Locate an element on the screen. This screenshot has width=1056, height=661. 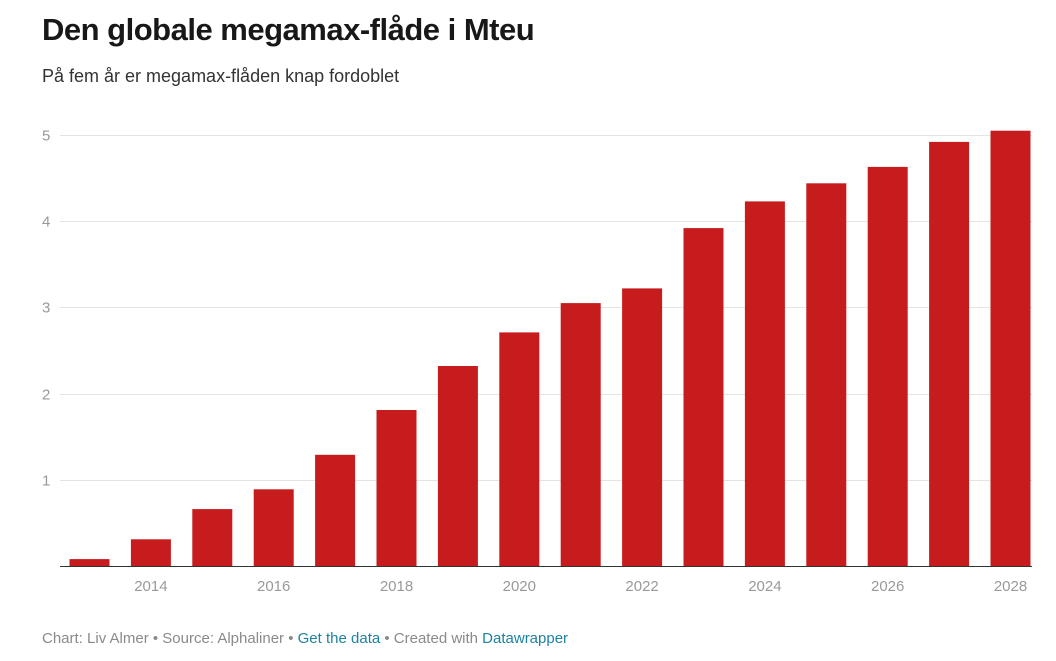
y-tick-label: 3 is located at coordinates (46, 308).